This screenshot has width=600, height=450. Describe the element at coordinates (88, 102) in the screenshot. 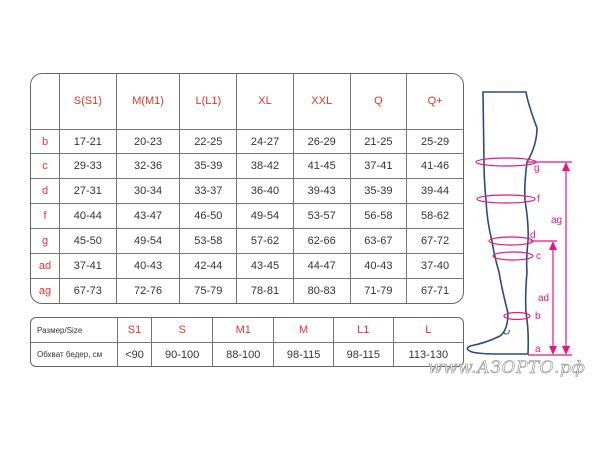

I see `header-cell: S(S1)` at that location.